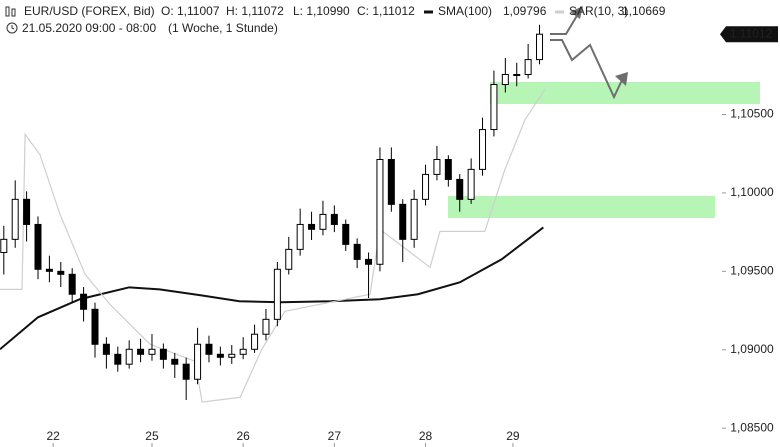  What do you see at coordinates (644, 11) in the screenshot?
I see `legend-value: 1,10669` at bounding box center [644, 11].